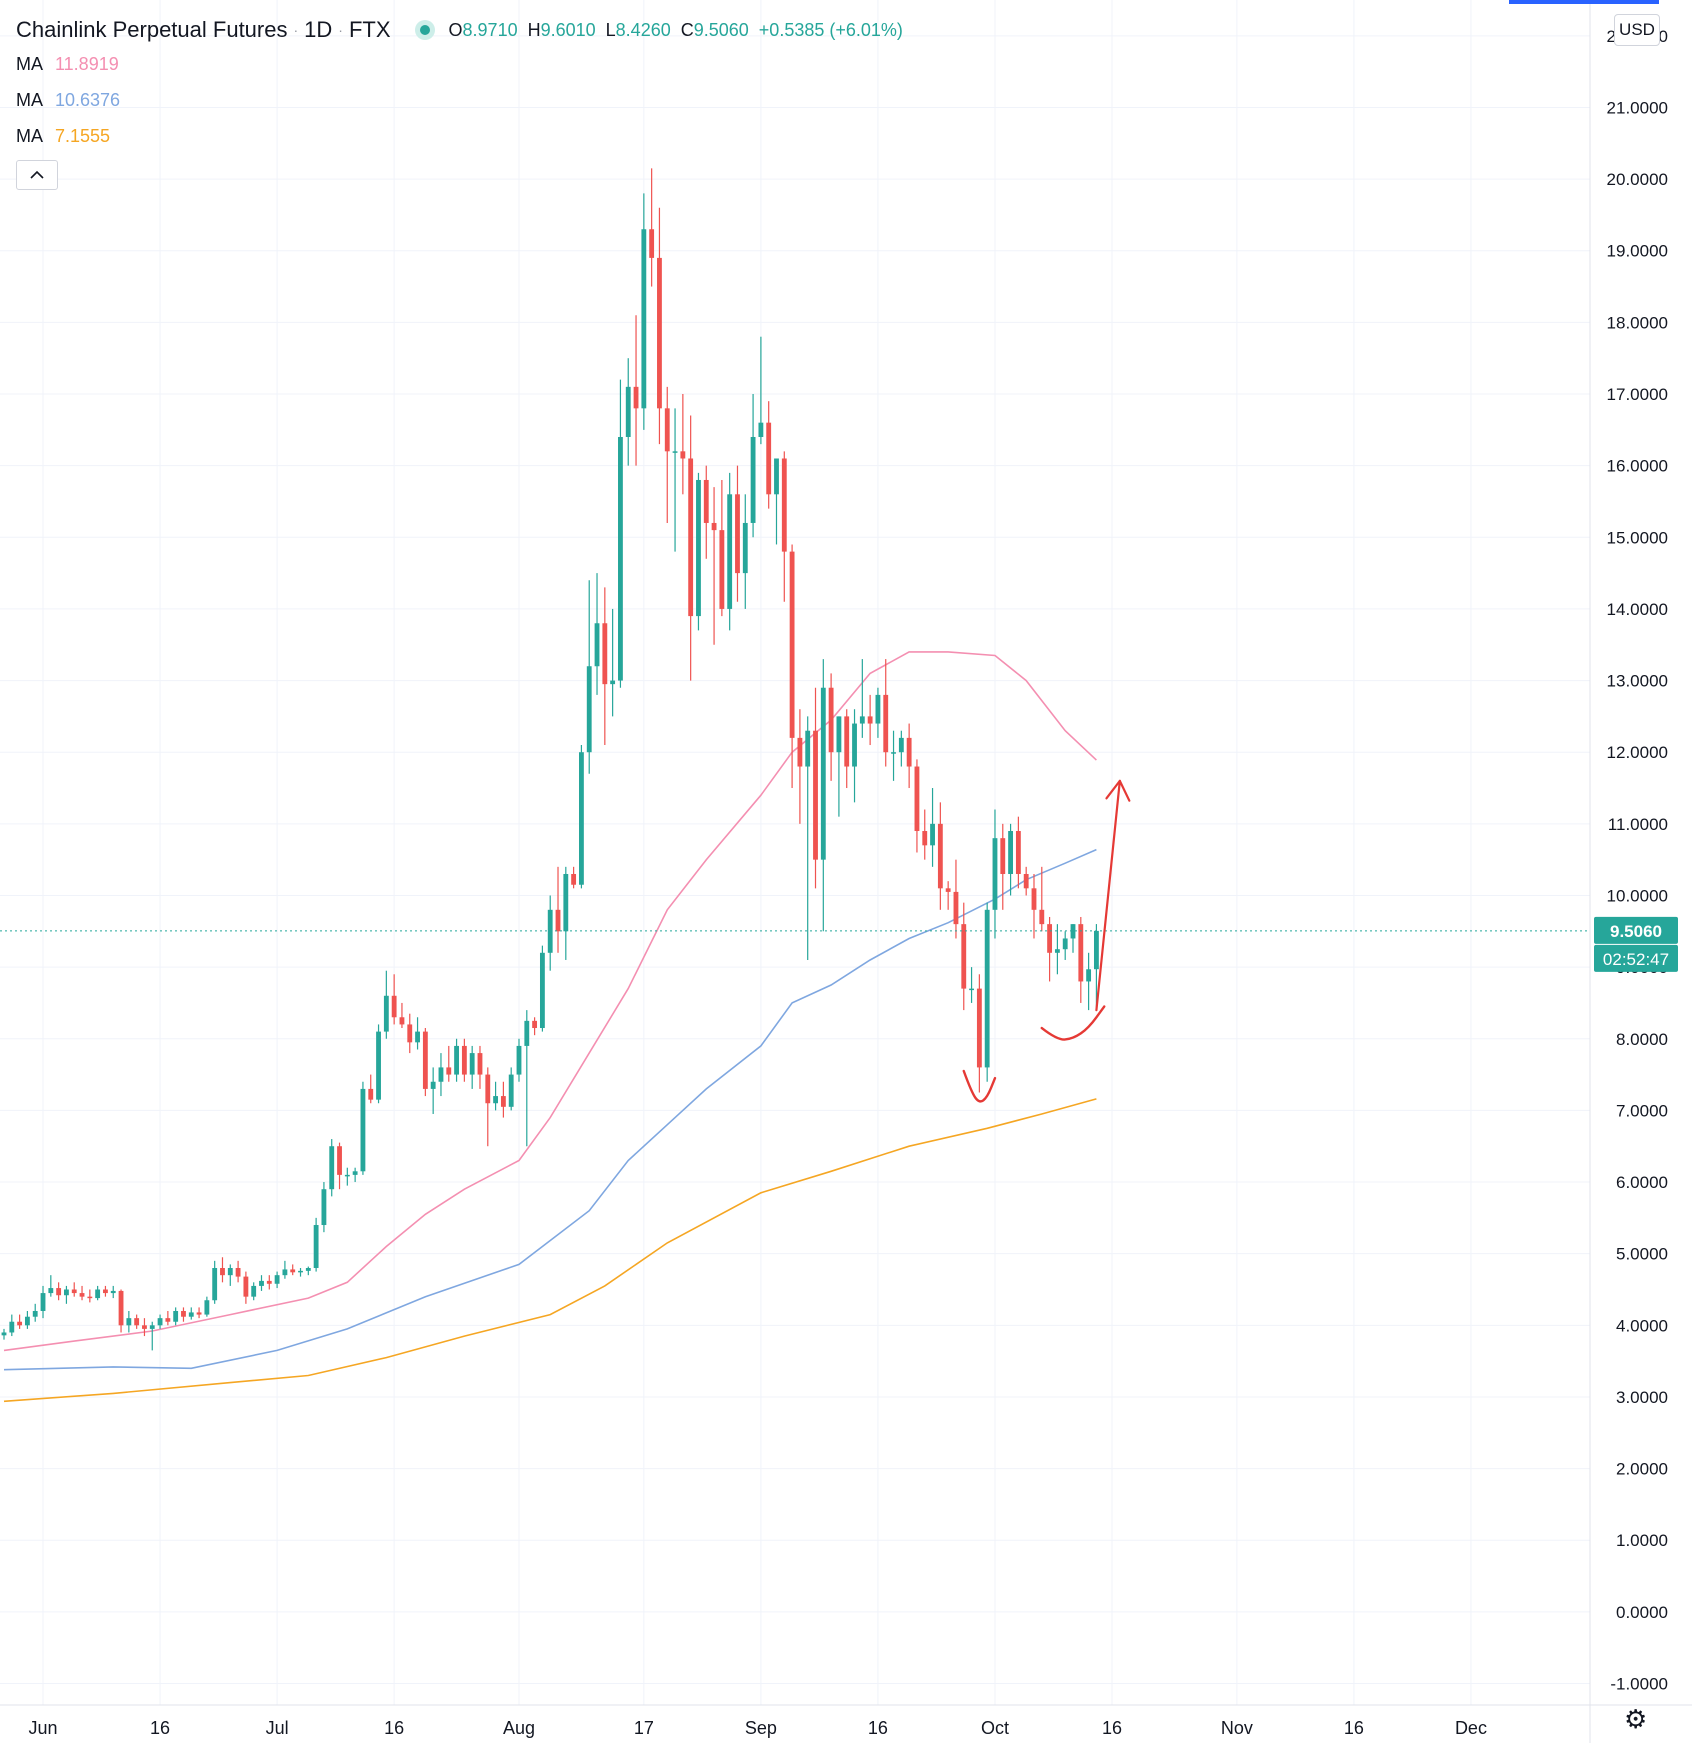 The image size is (1692, 1743). I want to click on collapse-indicators-button, so click(37, 175).